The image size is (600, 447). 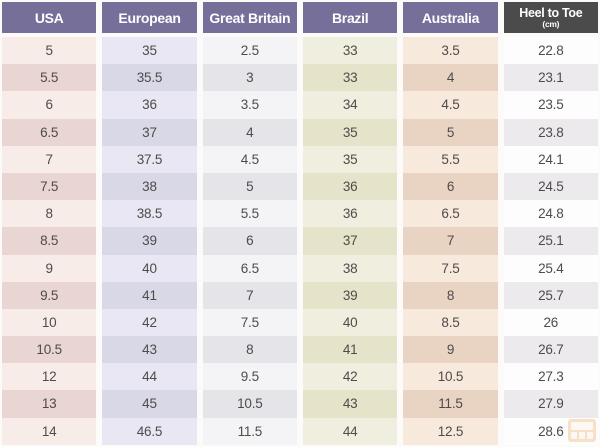 I want to click on column-header-usa: USA, so click(x=49, y=17).